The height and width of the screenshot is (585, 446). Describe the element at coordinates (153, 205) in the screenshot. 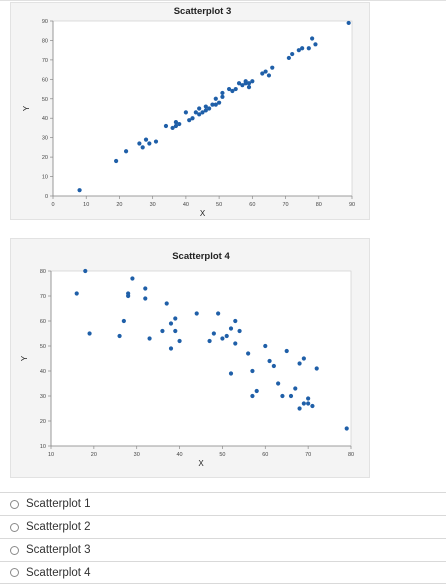

I see `scatterplot-3-x-tick-label: 30` at that location.